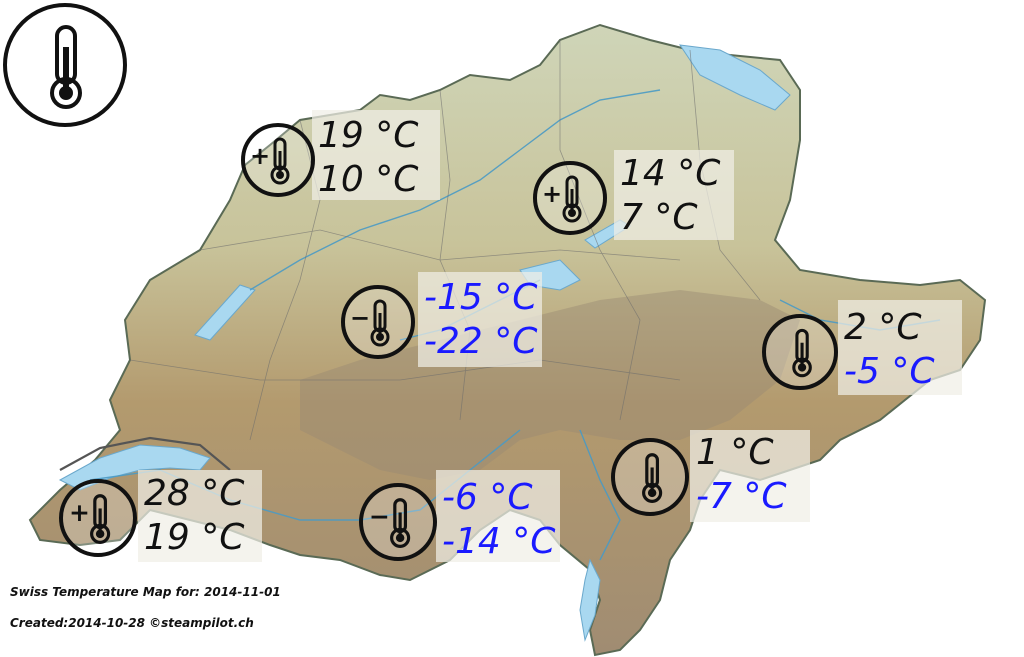 Image resolution: width=1024 pixels, height=657 pixels. I want to click on max-temperature: -6 °C, so click(487, 497).